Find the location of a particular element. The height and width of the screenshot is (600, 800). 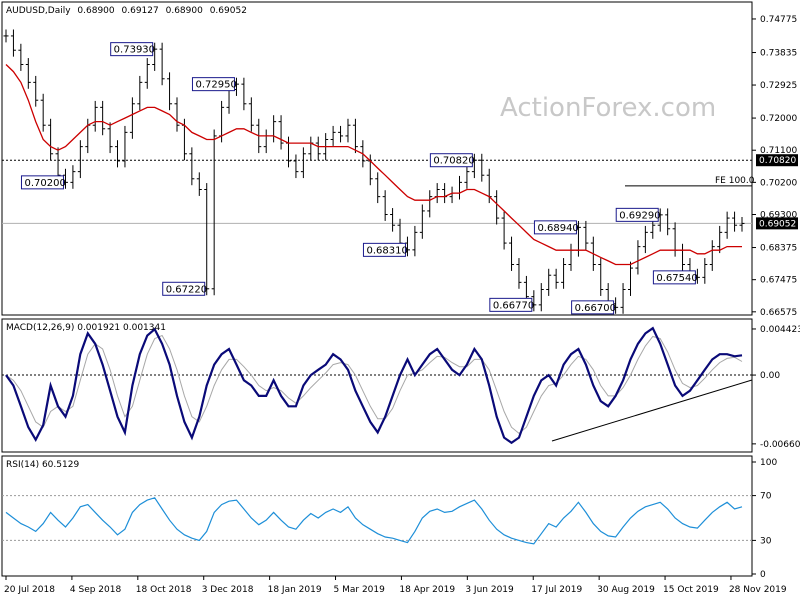

callout-label: 0.66700 is located at coordinates (595, 308).